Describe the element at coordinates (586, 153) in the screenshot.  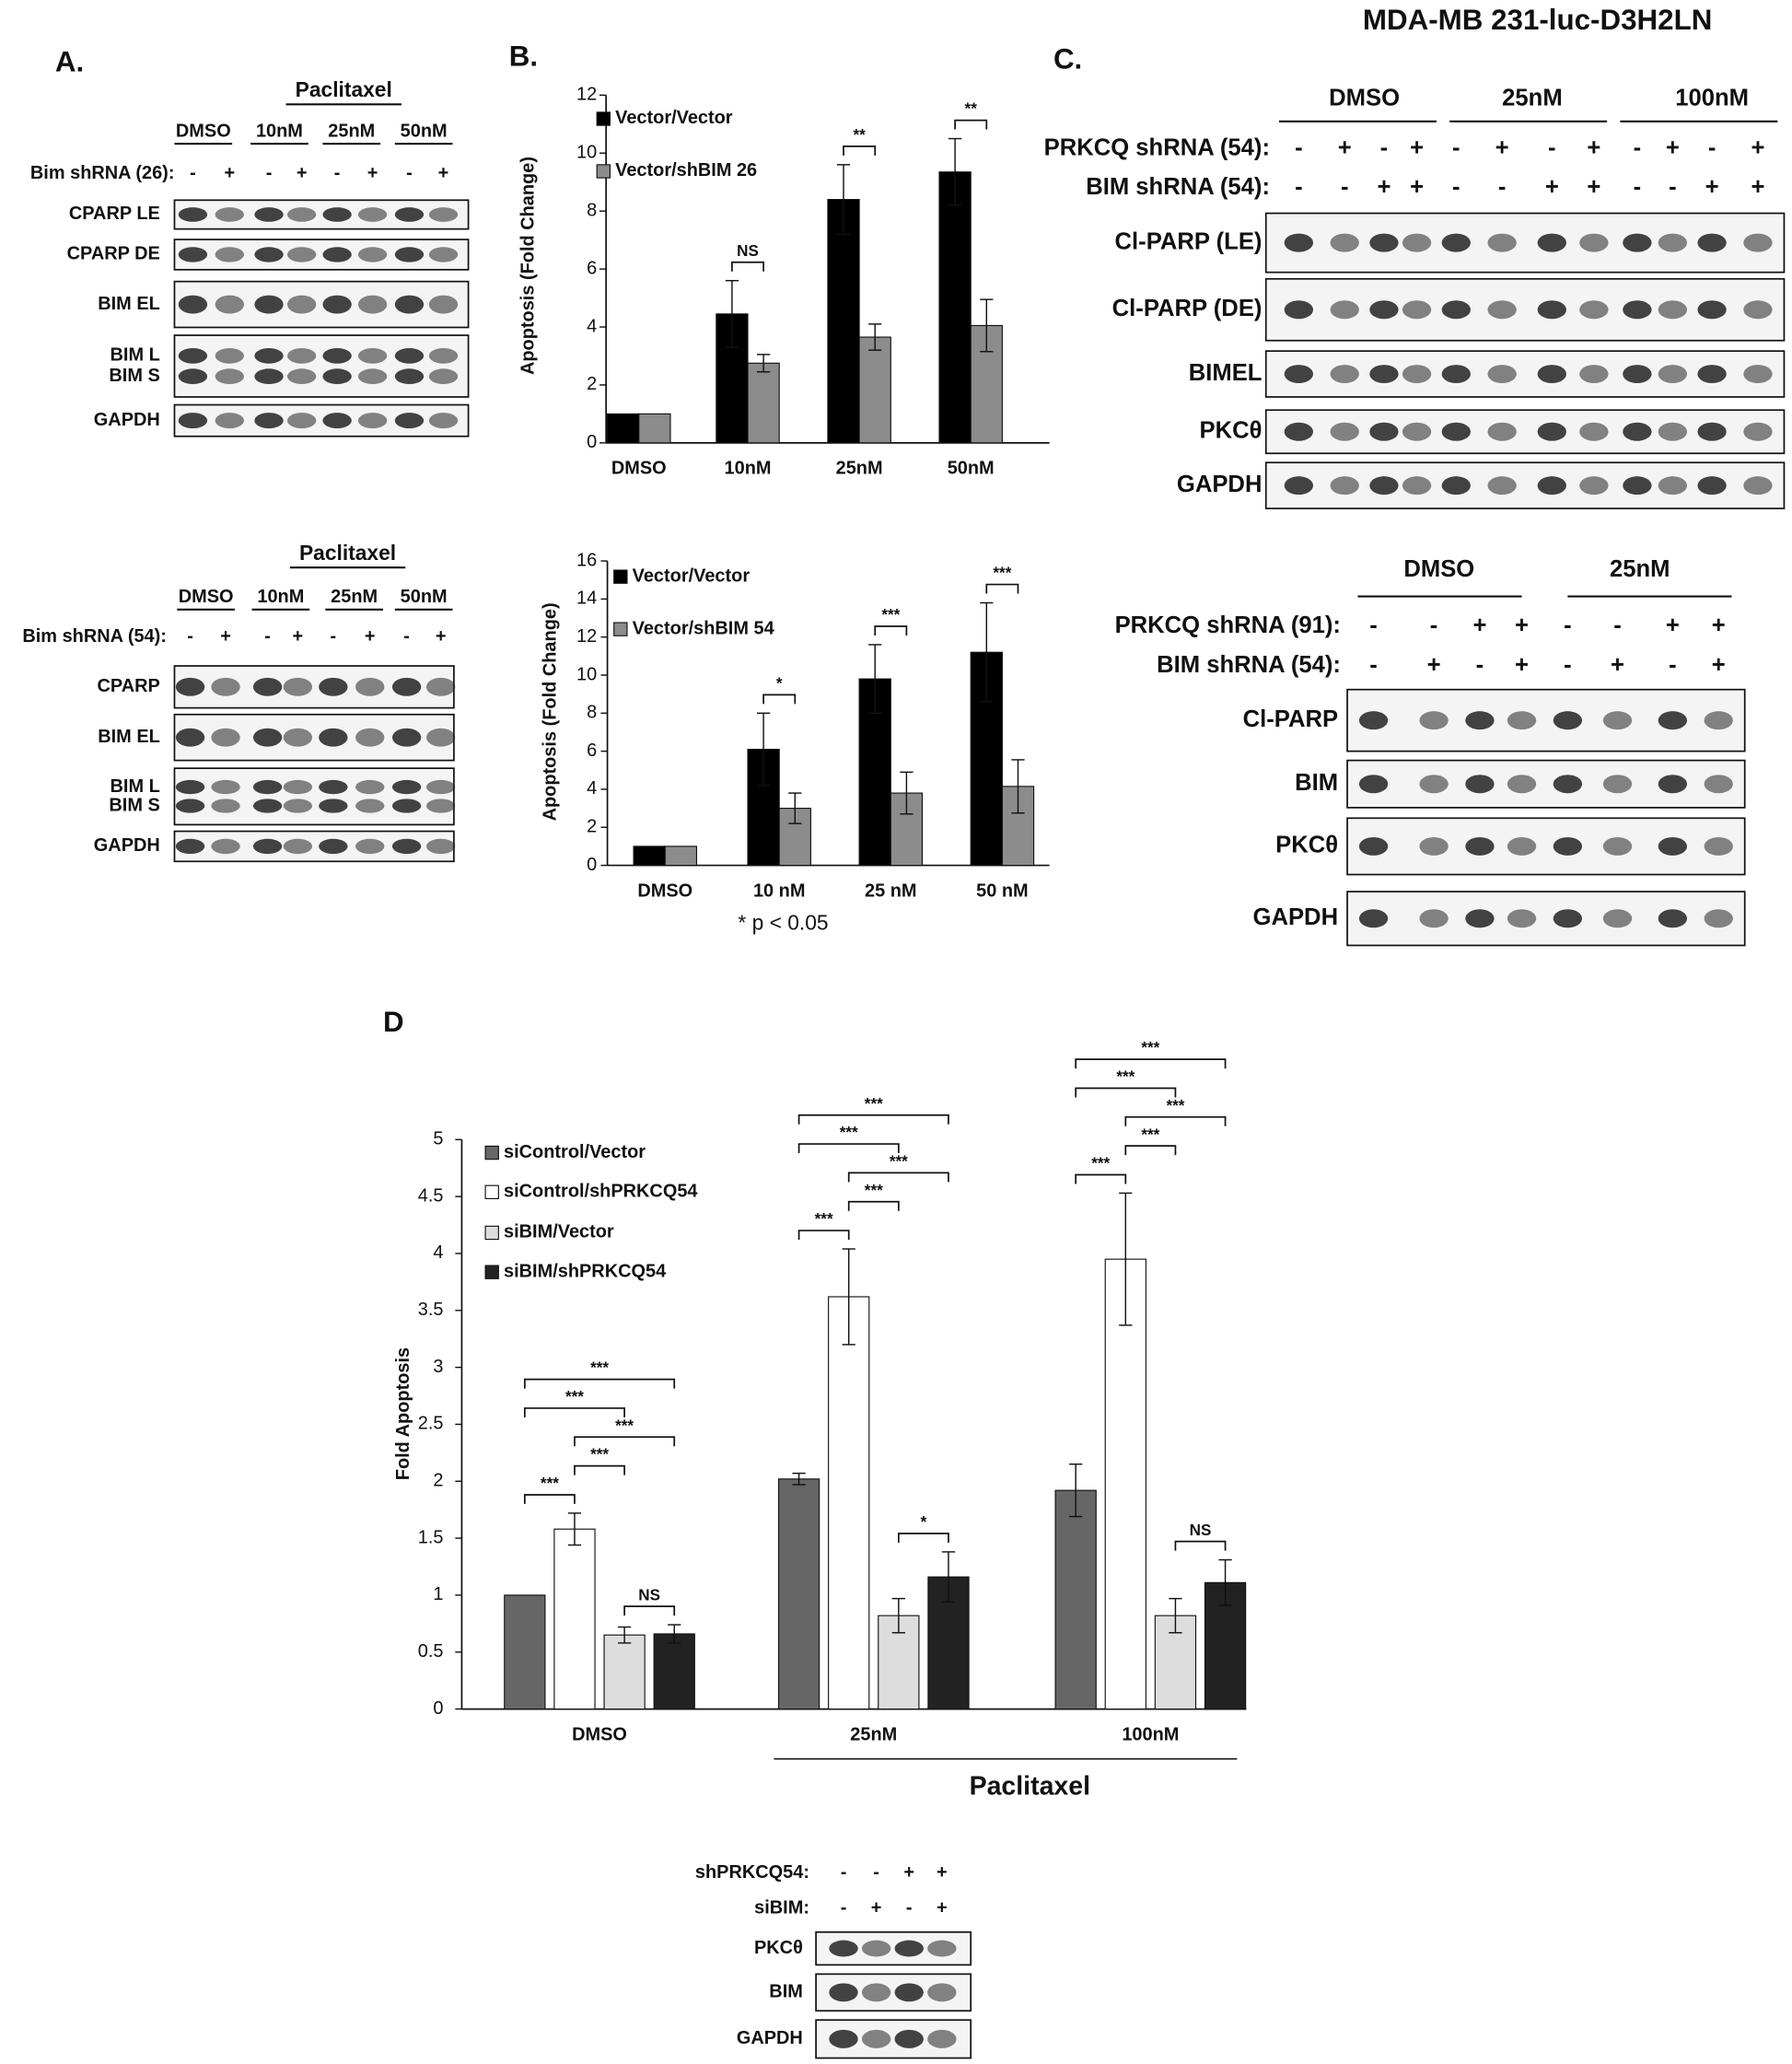
I see `y-tick-label: 10` at that location.